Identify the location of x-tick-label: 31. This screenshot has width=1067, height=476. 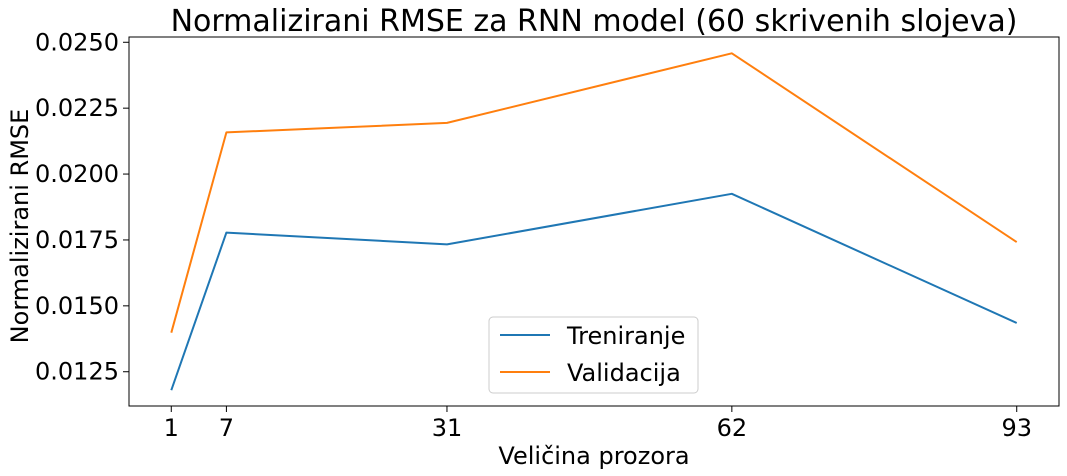
(447, 428).